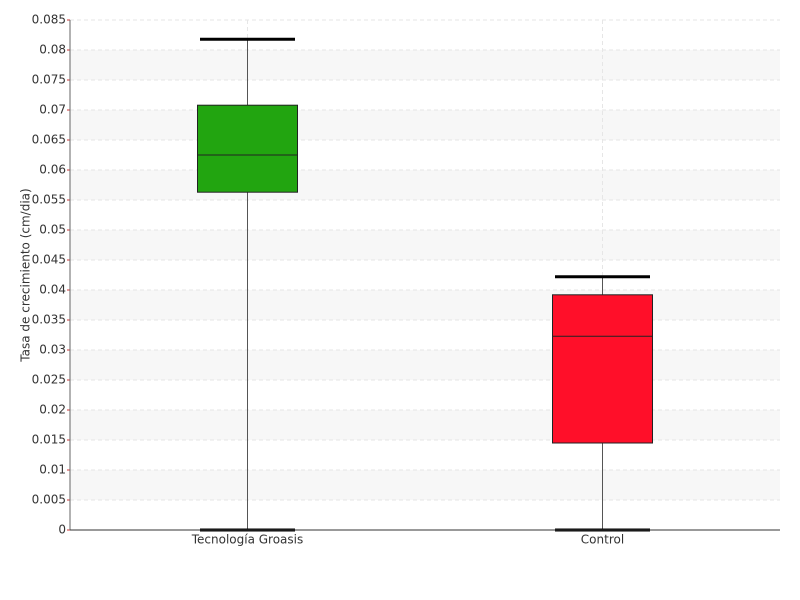 This screenshot has height=600, width=800. Describe the element at coordinates (26, 275) in the screenshot. I see `y-axis-label: Tasa de crecimiento (cm/dia)` at that location.